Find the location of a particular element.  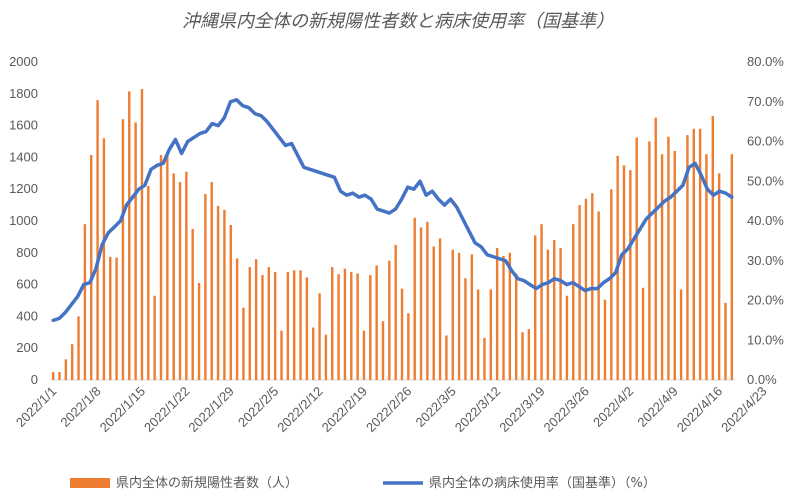

y-left-tick-label: 1600 is located at coordinates (23, 125).